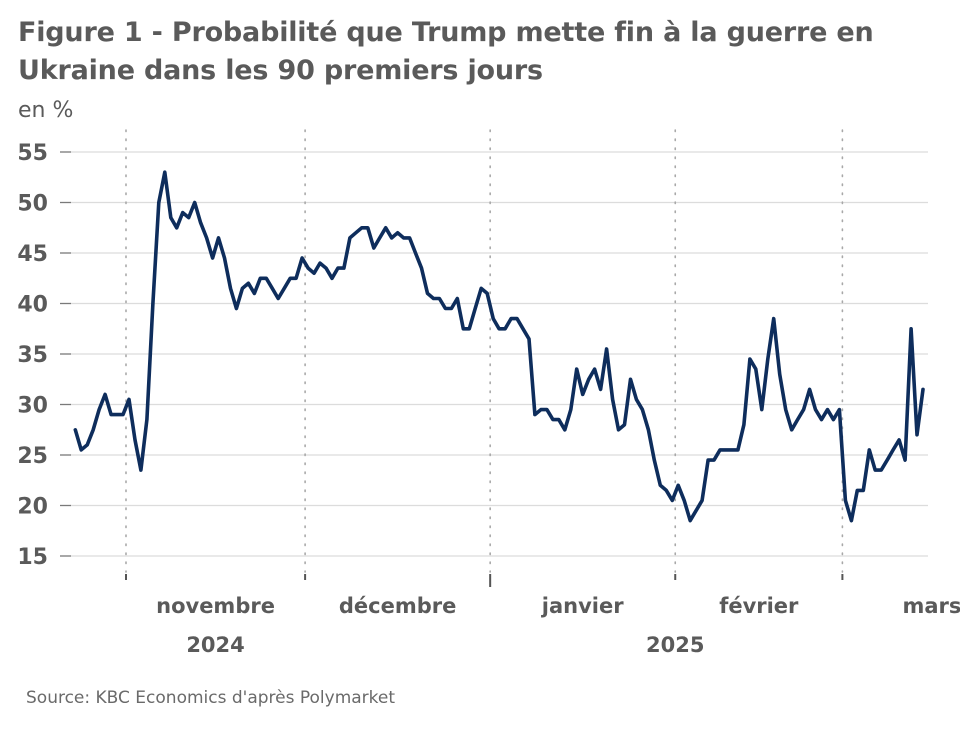 The height and width of the screenshot is (741, 960). What do you see at coordinates (675, 645) in the screenshot?
I see `x-year-label: 2025` at bounding box center [675, 645].